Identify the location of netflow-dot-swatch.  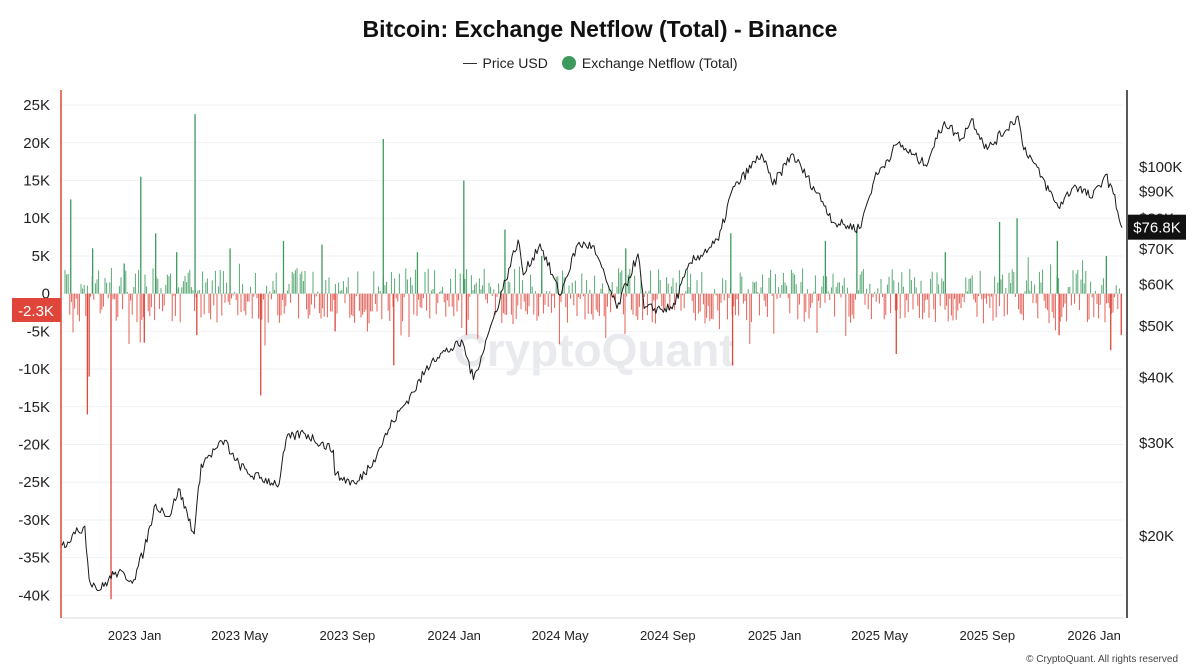
(568, 63).